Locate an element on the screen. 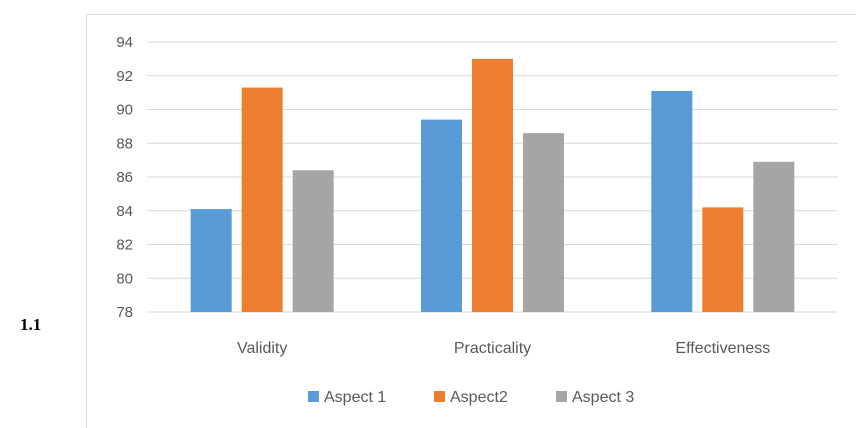 The width and height of the screenshot is (856, 428). x-category-label: Practicality is located at coordinates (492, 348).